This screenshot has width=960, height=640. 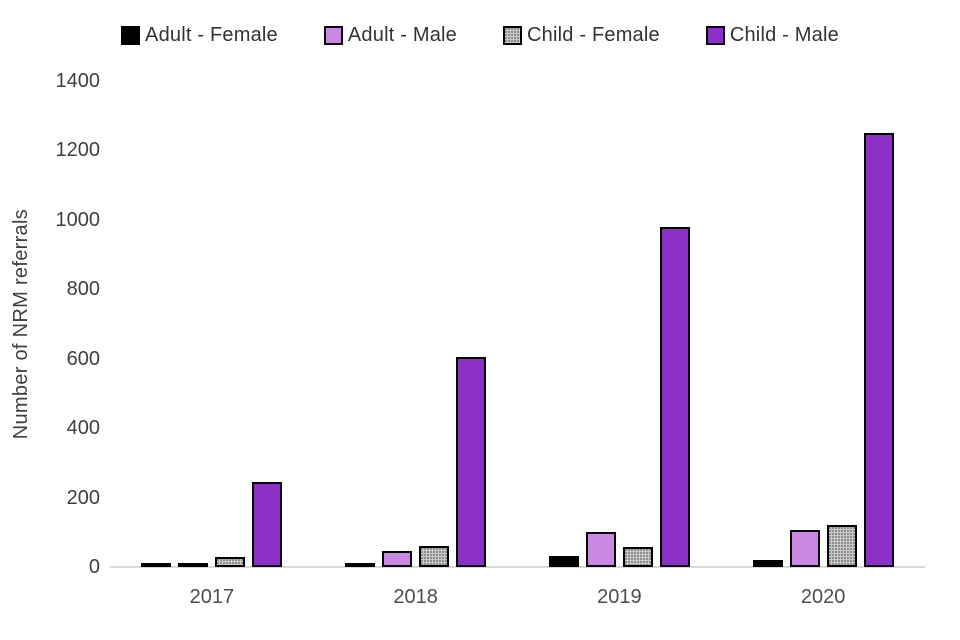 I want to click on x-axis-tick-labels: 2017 2018 2019 2020, so click(x=517, y=601).